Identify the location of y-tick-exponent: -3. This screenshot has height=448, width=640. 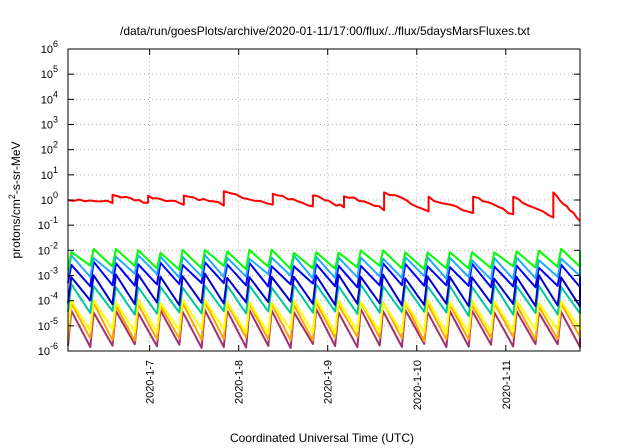
(54, 271).